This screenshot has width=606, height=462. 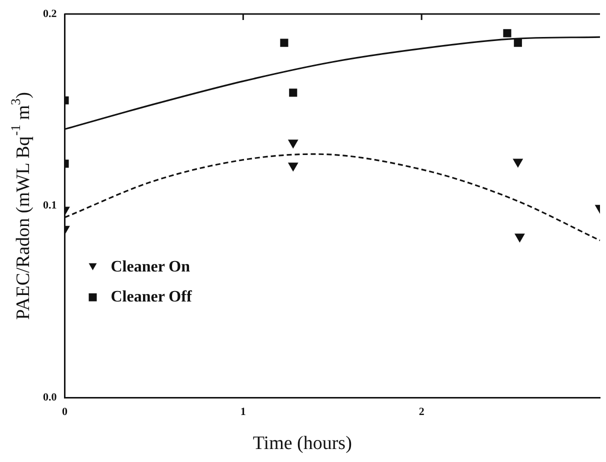 I want to click on y-tick-label: 0.0, so click(x=50, y=398).